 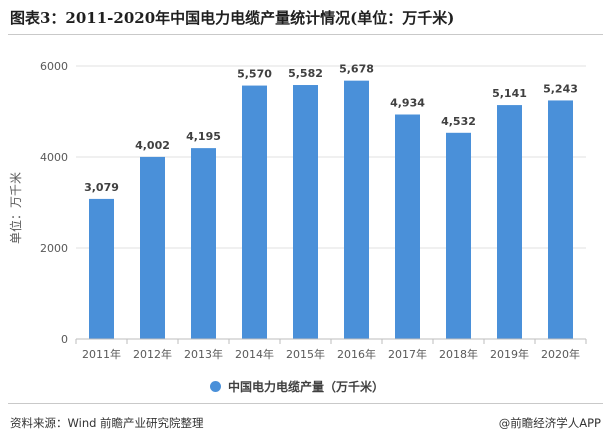 I want to click on footer-divider, so click(x=305, y=403).